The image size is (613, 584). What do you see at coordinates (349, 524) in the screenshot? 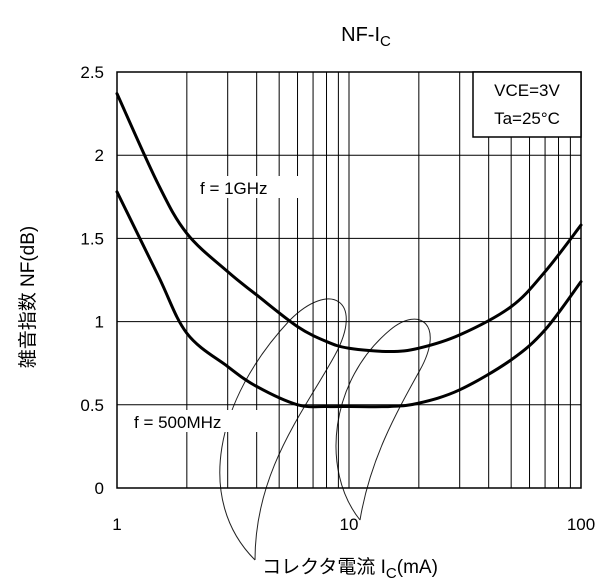
I see `x-tick-label: 10` at bounding box center [349, 524].